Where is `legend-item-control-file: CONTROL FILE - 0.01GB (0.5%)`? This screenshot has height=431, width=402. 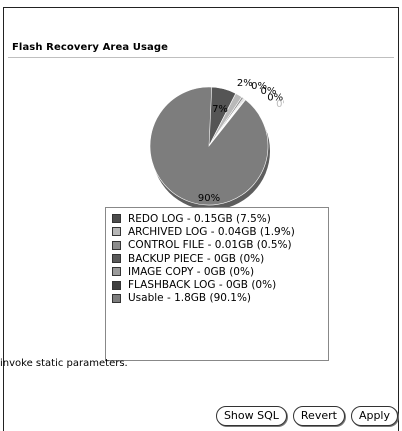 legend-item-control-file: CONTROL FILE - 0.01GB (0.5%) is located at coordinates (220, 245).